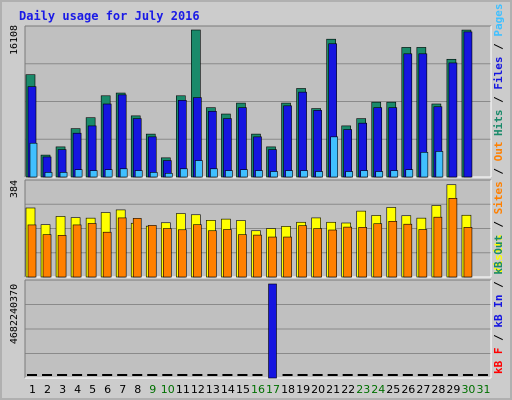  What do you see at coordinates (152, 389) in the screenshot?
I see `xtick-label-9: 9` at bounding box center [152, 389].